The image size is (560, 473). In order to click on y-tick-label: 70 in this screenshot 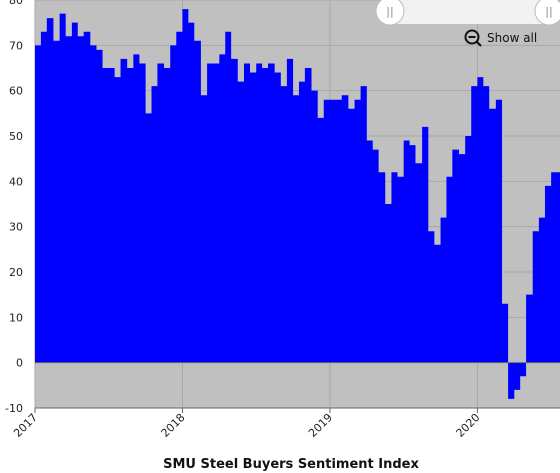, I will do `click(16, 45)`.